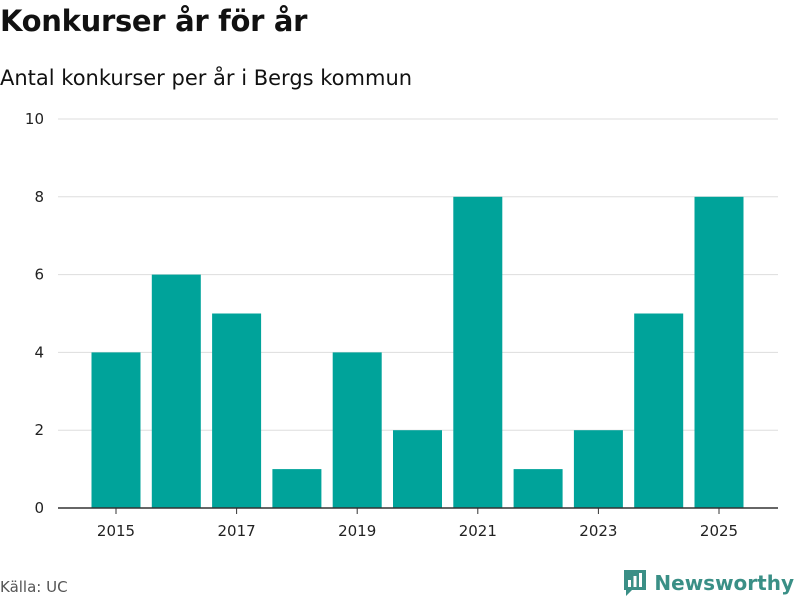 This screenshot has height=600, width=800. I want to click on y-tick-label: 4, so click(39, 352).